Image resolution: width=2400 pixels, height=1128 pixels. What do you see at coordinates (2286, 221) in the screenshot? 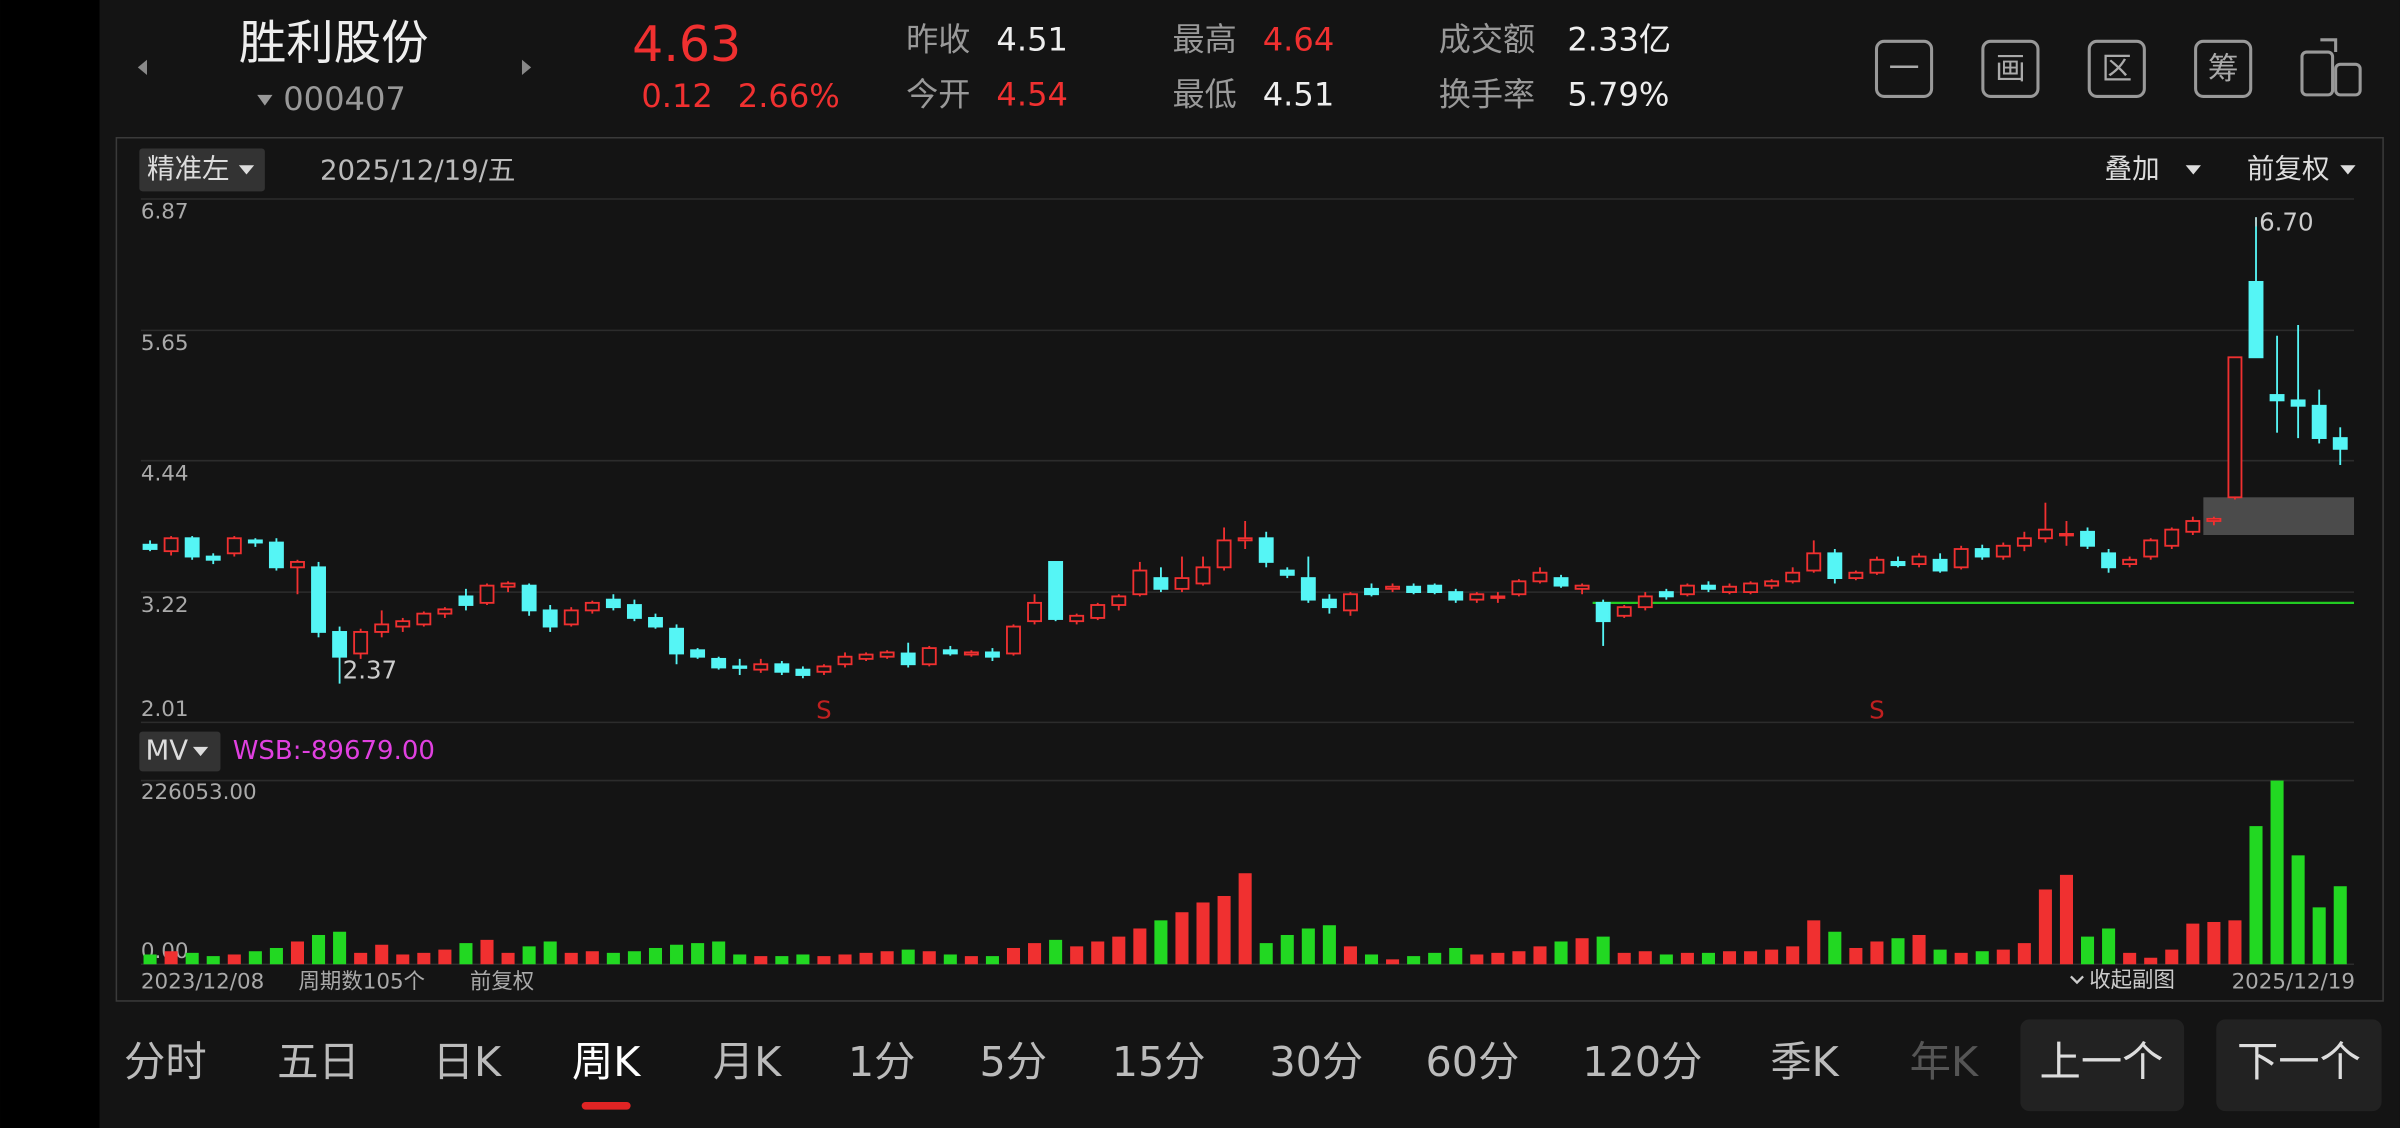
I see `high-label: 6.70` at bounding box center [2286, 221].